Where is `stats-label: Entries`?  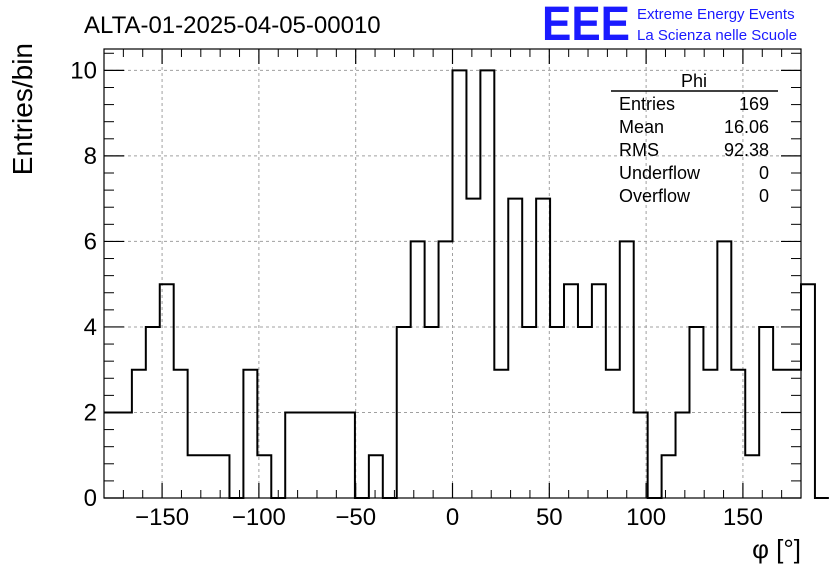
stats-label: Entries is located at coordinates (647, 104).